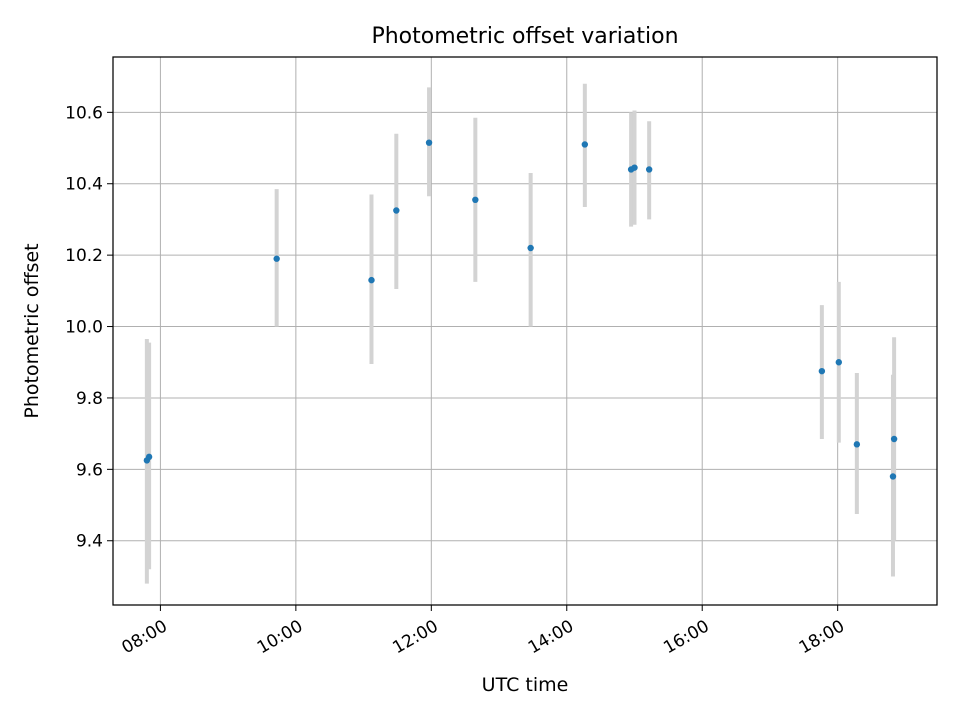 The image size is (960, 720). Describe the element at coordinates (84, 256) in the screenshot. I see `y-tick-label: 10.2` at that location.